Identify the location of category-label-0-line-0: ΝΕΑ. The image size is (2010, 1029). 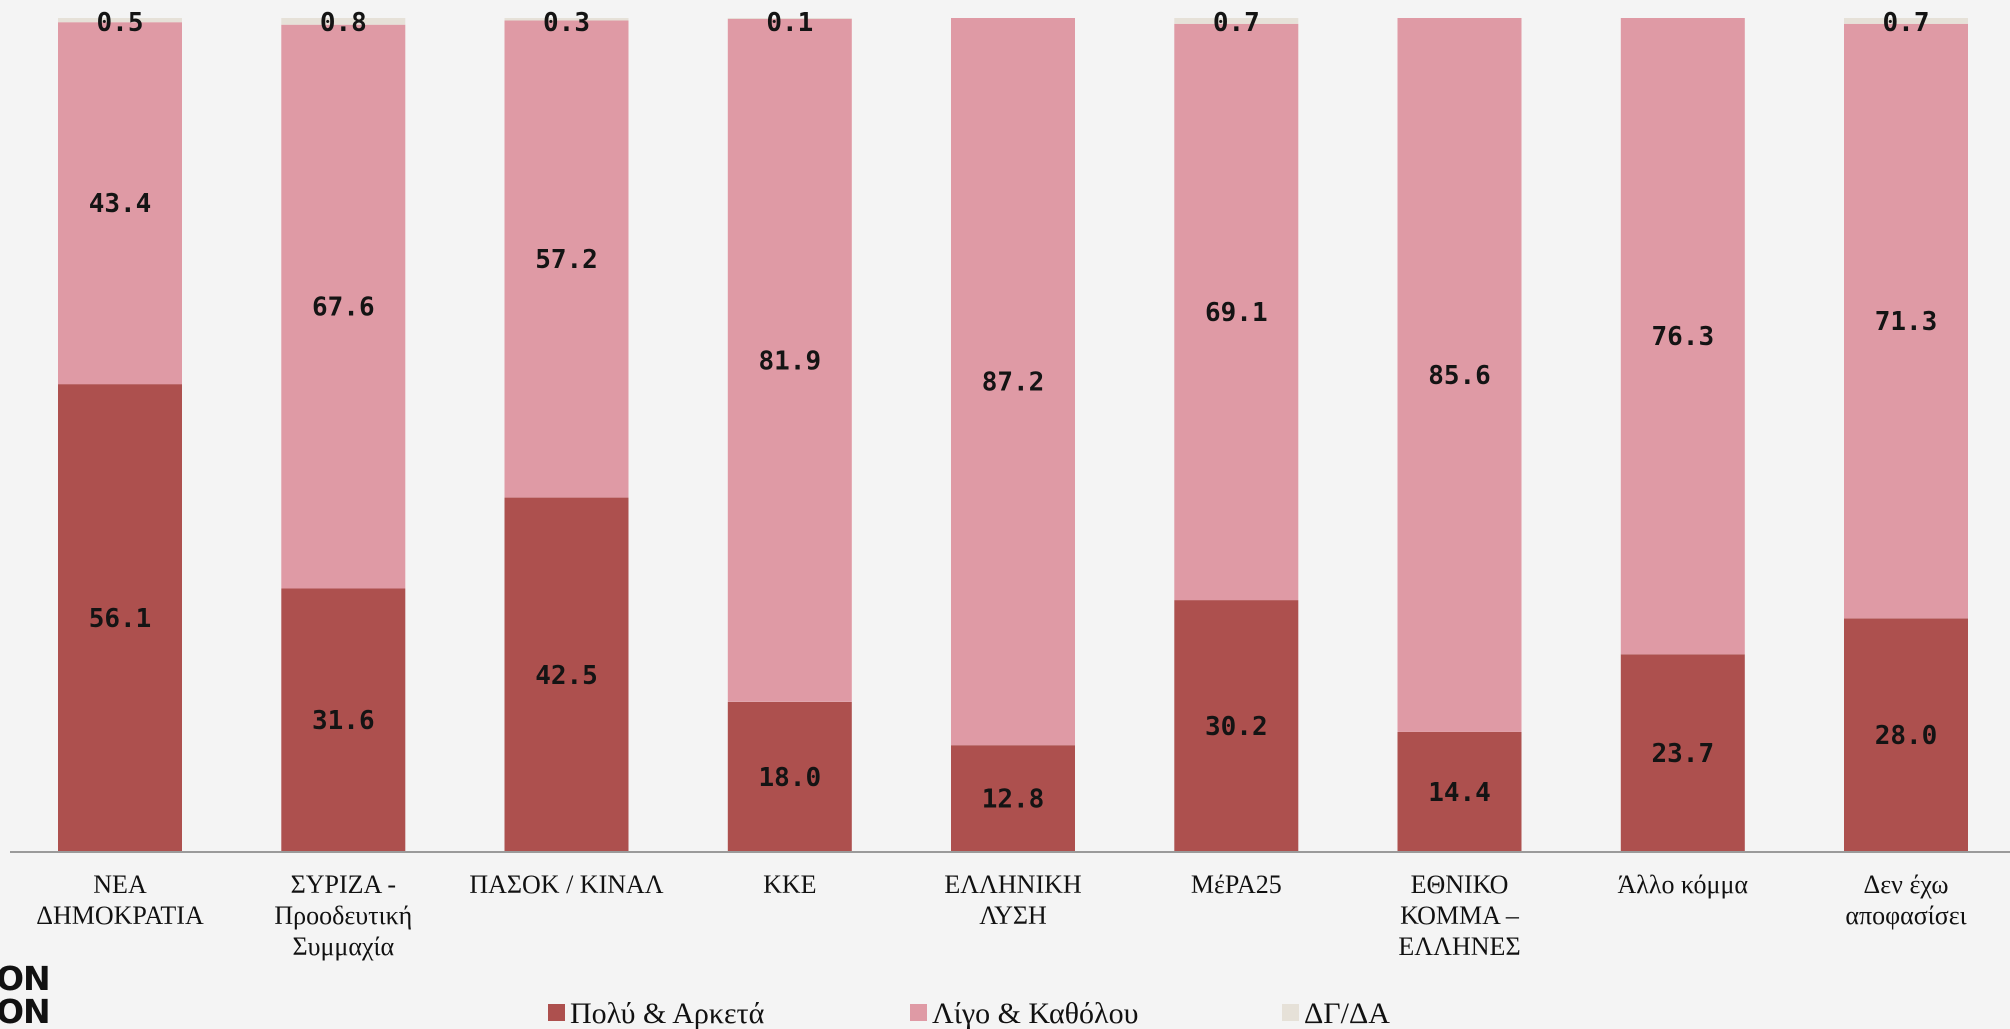
(120, 884).